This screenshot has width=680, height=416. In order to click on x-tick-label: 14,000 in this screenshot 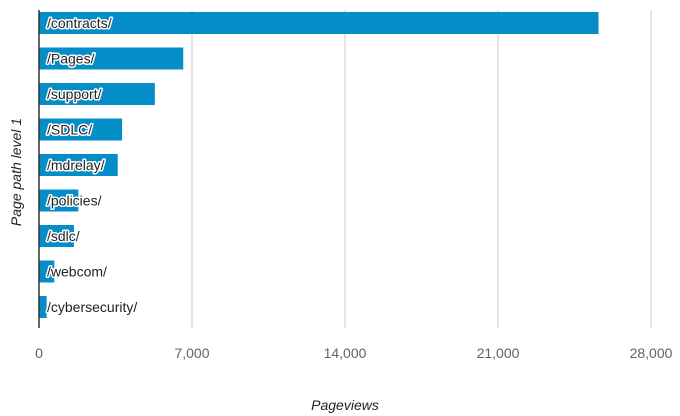, I will do `click(345, 353)`.